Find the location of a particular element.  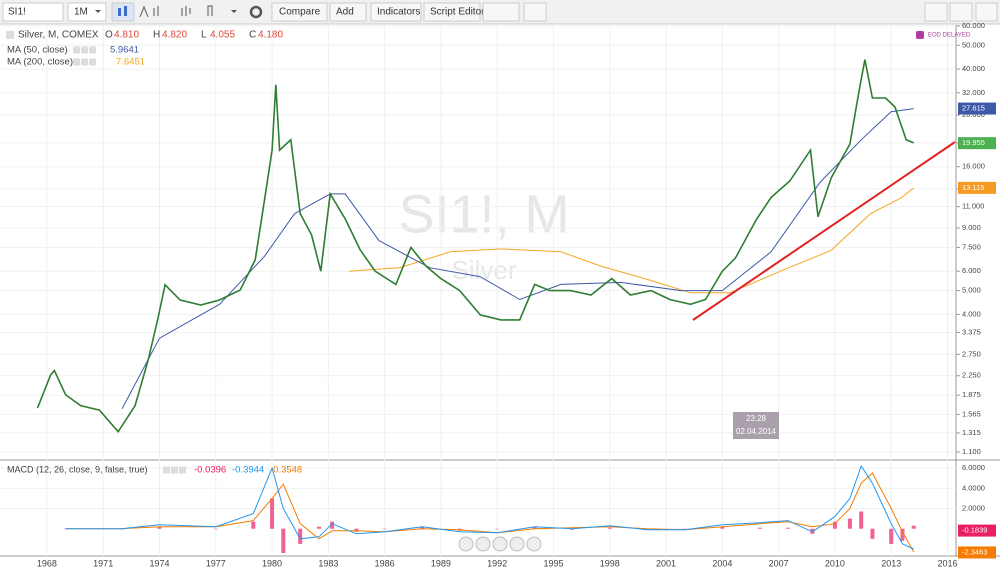

x-tick-label: 1992 is located at coordinates (497, 563).